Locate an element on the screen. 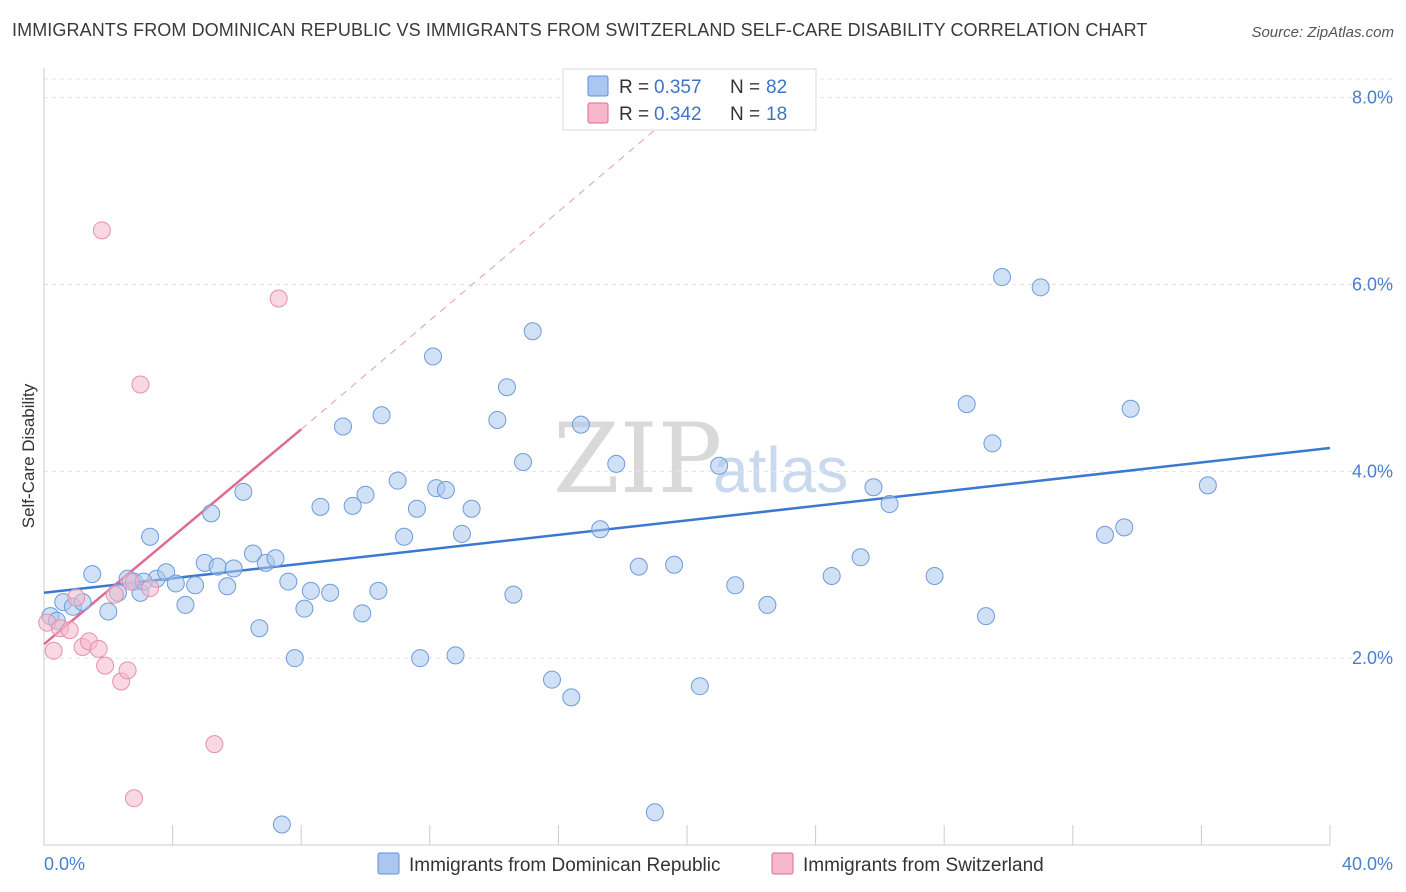  legend-n-label-blue: N = is located at coordinates (745, 87).